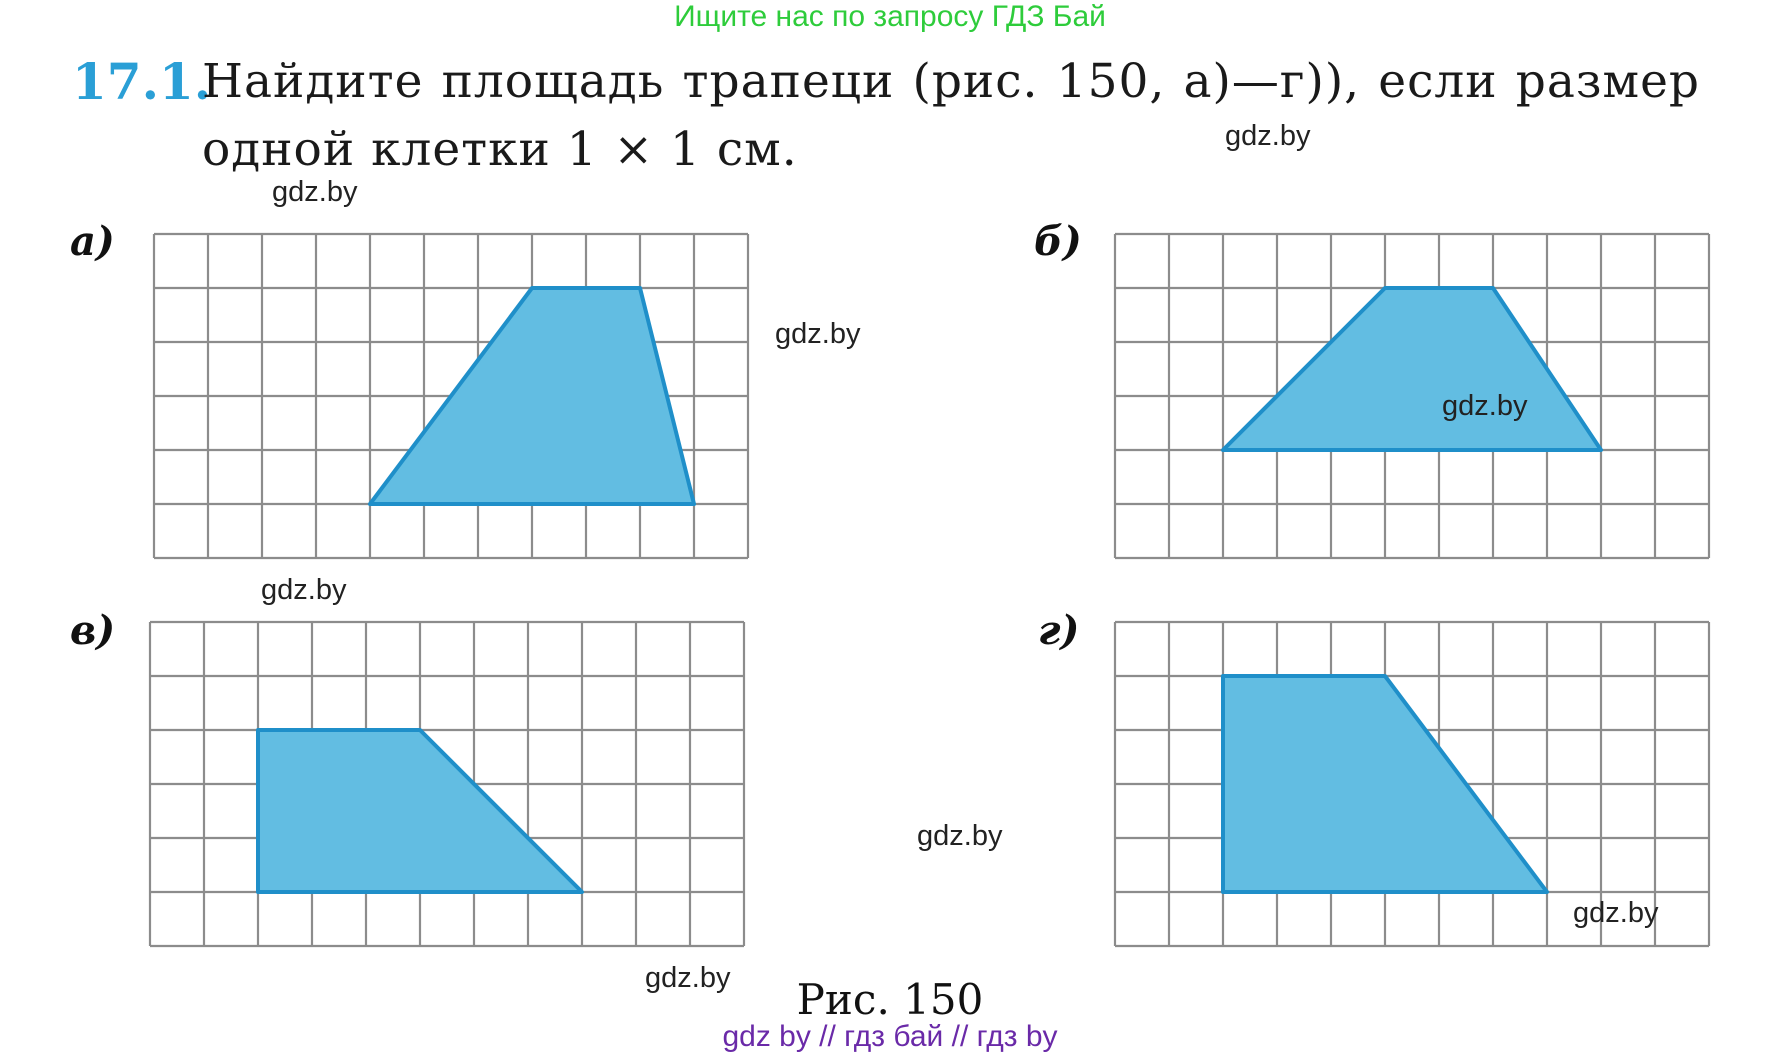 This screenshot has width=1780, height=1054. What do you see at coordinates (142, 81) in the screenshot?
I see `task-number: 17.1.` at bounding box center [142, 81].